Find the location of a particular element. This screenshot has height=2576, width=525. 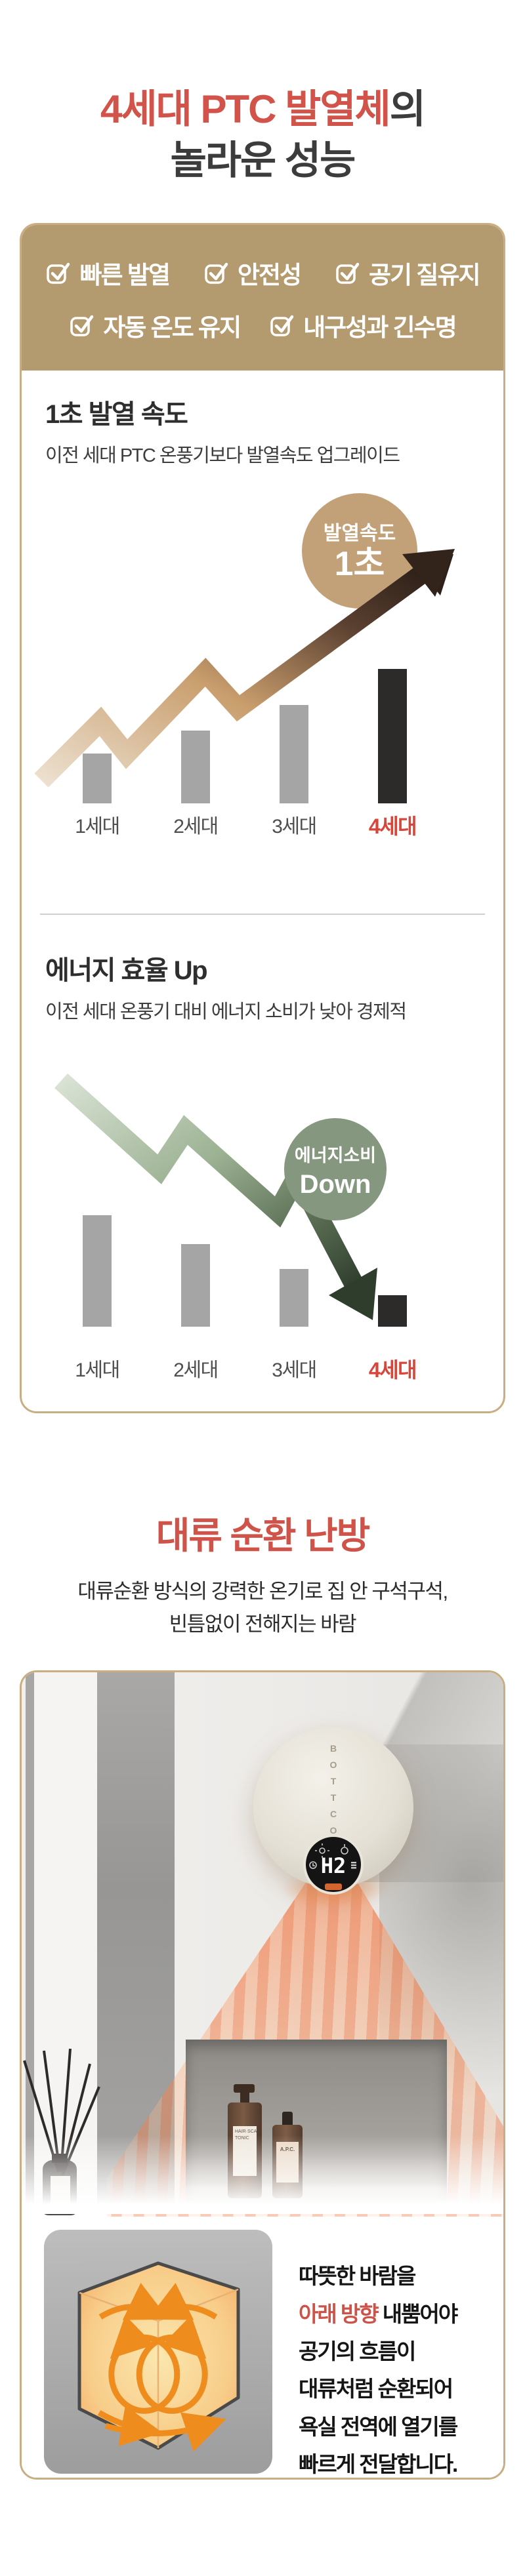

wall-heater-device: BOTTCOM H2 is located at coordinates (333, 1811).